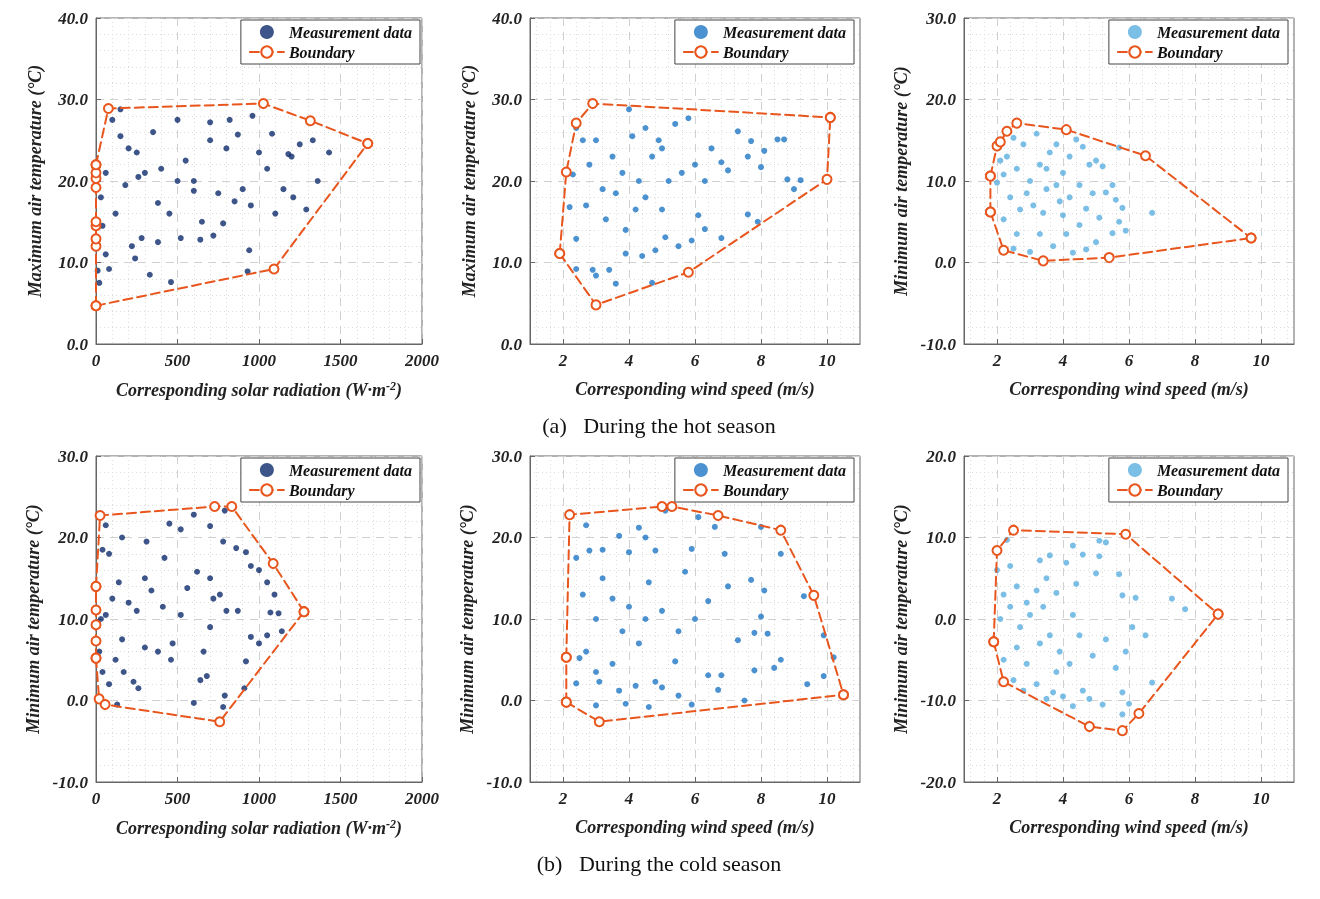  I want to click on text: (a) During the hot season, so click(659, 426).